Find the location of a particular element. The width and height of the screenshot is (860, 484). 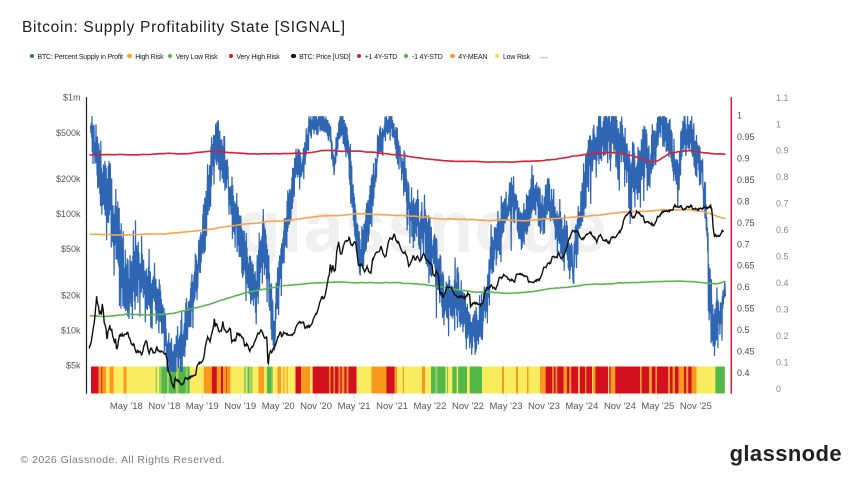

svg-text: $50k is located at coordinates (71, 249).